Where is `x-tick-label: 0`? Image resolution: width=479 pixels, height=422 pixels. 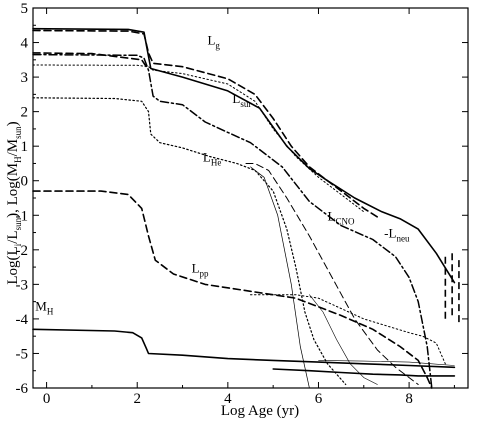 x-tick-label: 0 is located at coordinates (47, 399).